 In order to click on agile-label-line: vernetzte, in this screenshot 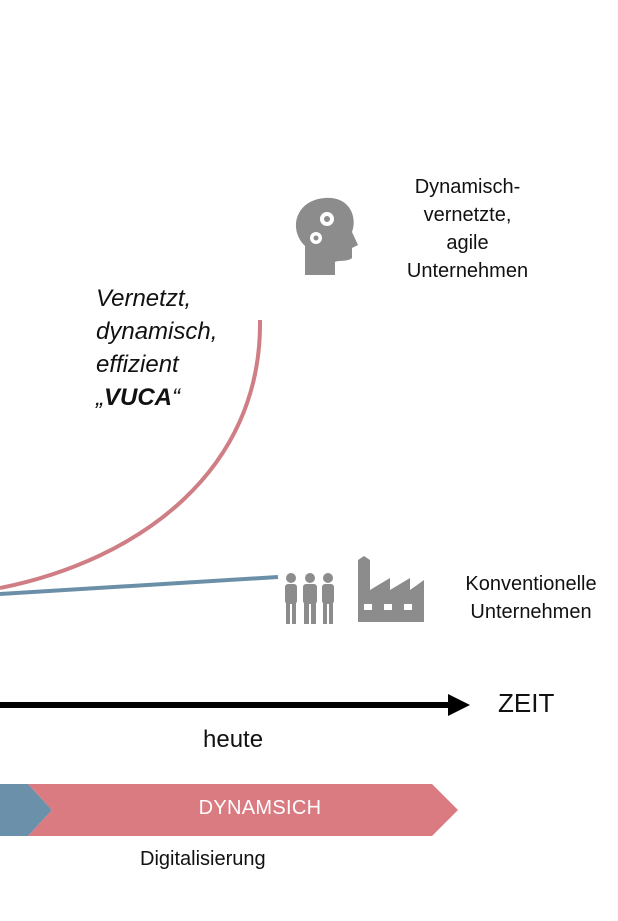, I will do `click(467, 215)`.